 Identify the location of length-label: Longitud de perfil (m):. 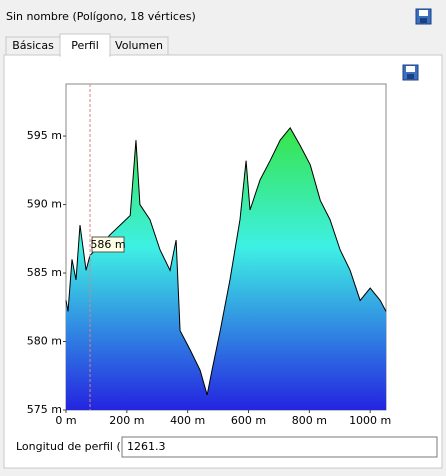
(77, 446).